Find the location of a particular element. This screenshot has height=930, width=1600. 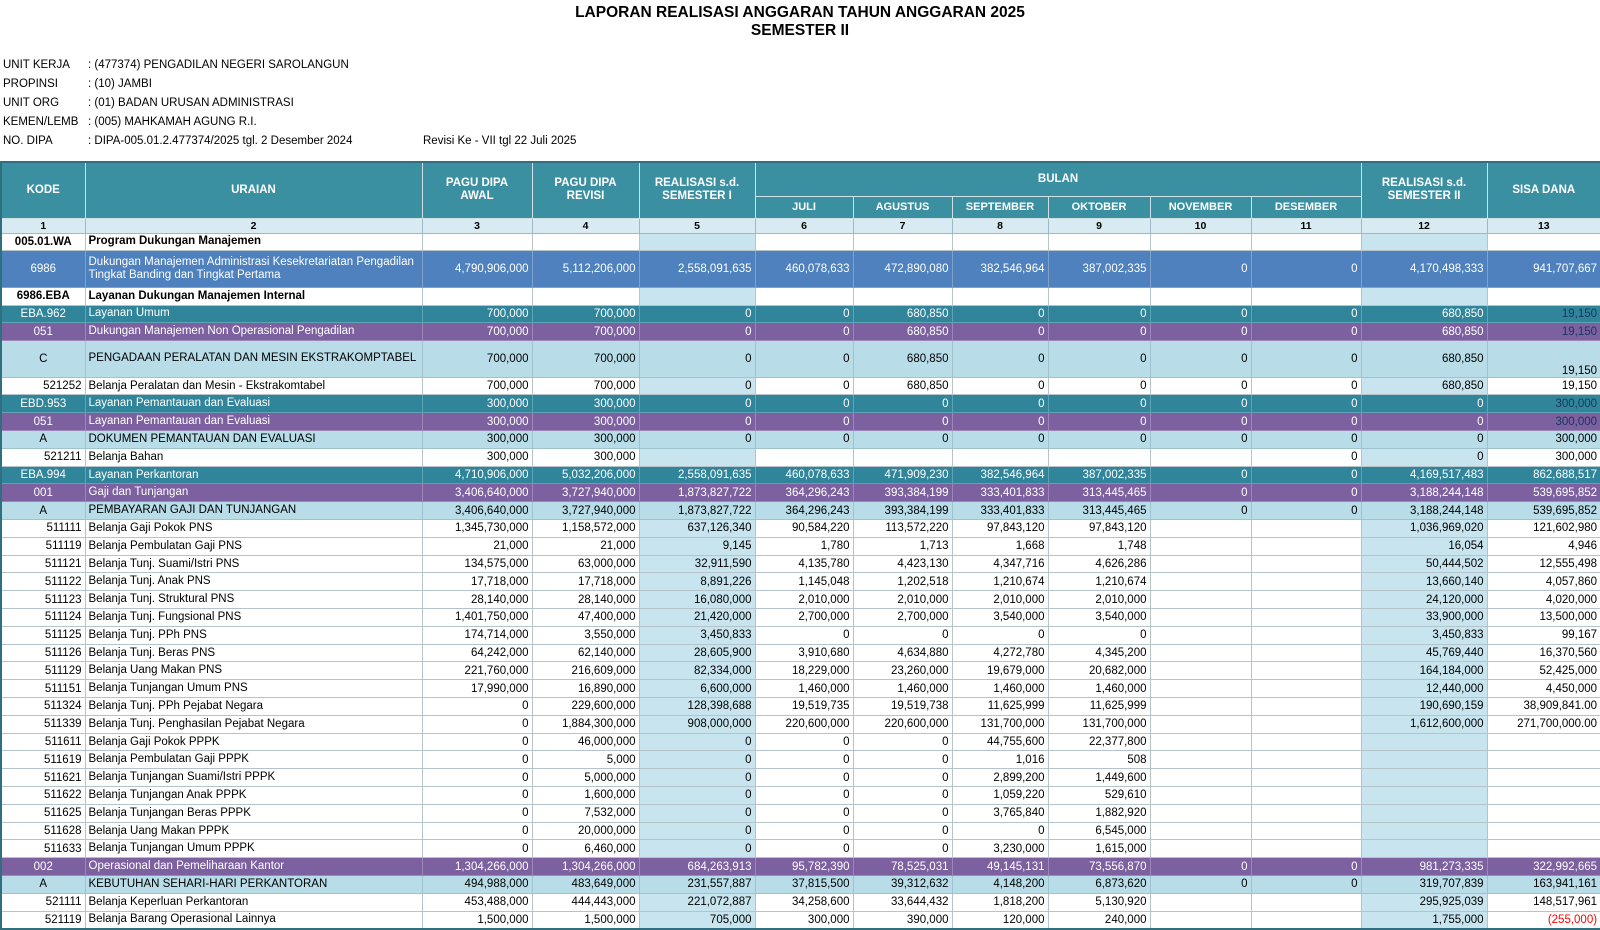

cell-agustus: 680,850 is located at coordinates (902, 332).